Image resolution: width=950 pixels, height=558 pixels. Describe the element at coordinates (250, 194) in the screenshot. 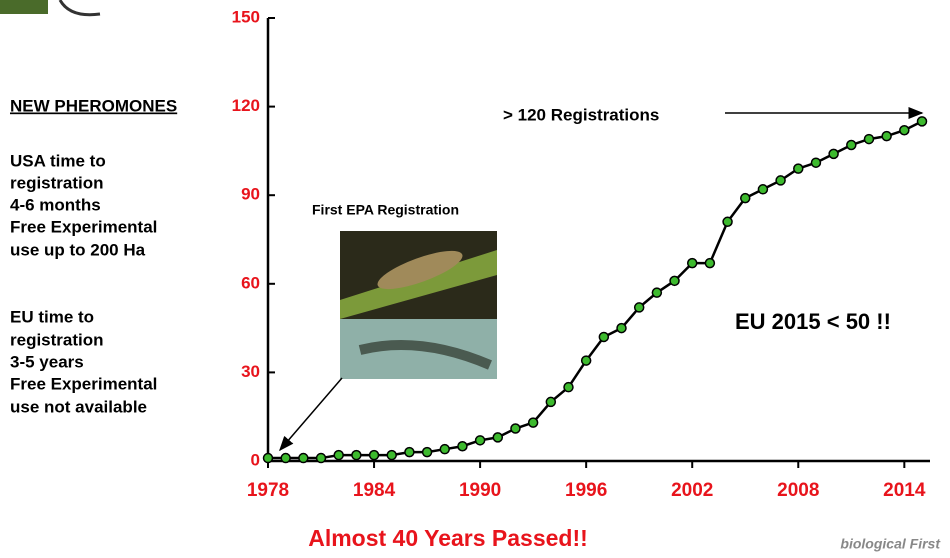

I see `y-tick-label: 90` at that location.